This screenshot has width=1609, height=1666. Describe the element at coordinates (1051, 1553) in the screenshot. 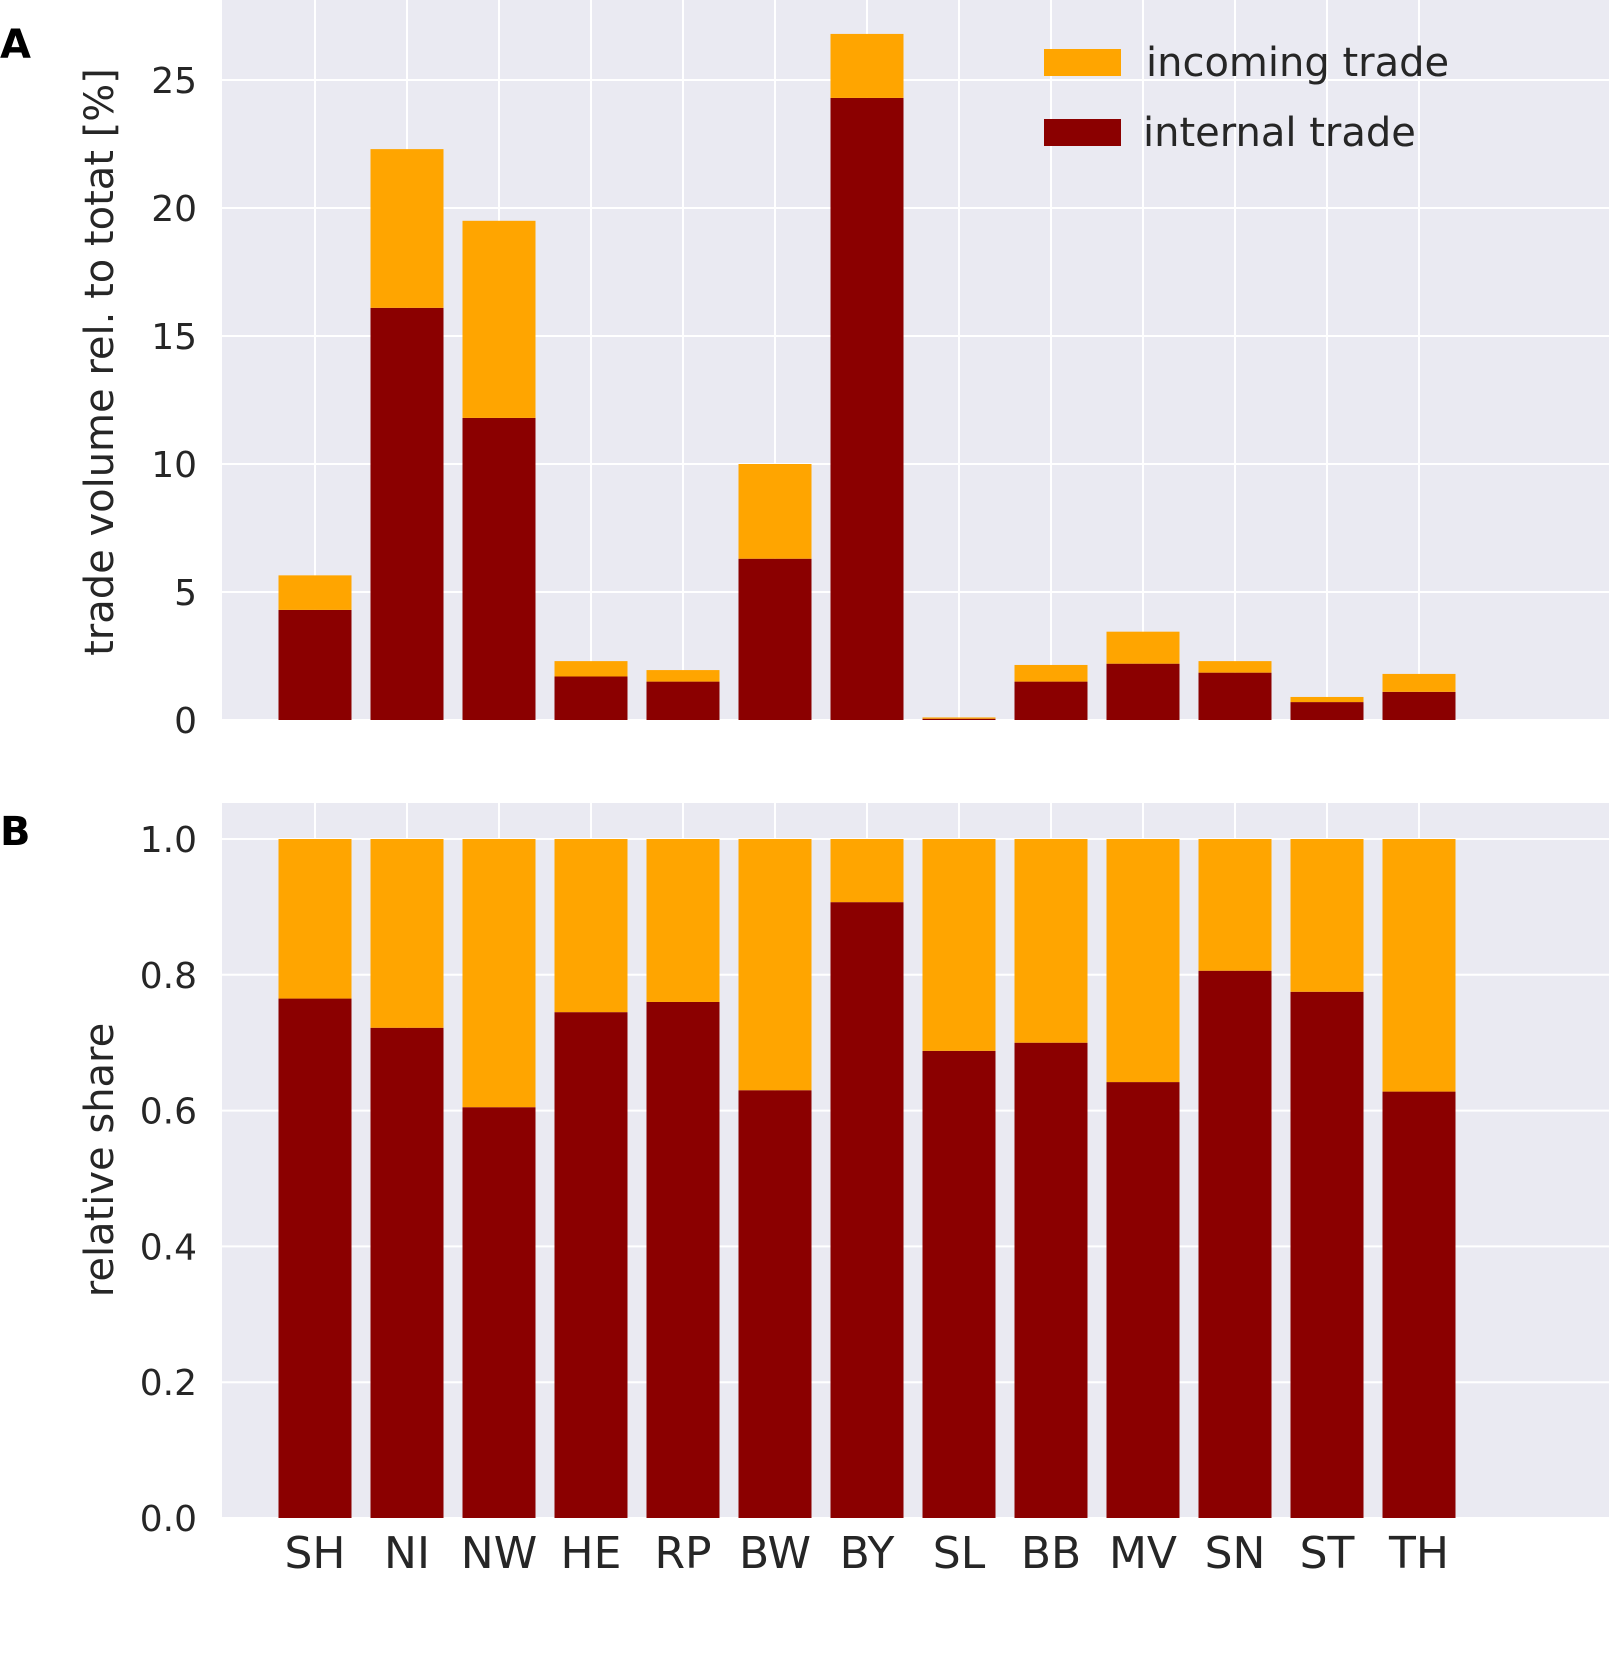

I see `x-tick-label-bb: BB` at that location.